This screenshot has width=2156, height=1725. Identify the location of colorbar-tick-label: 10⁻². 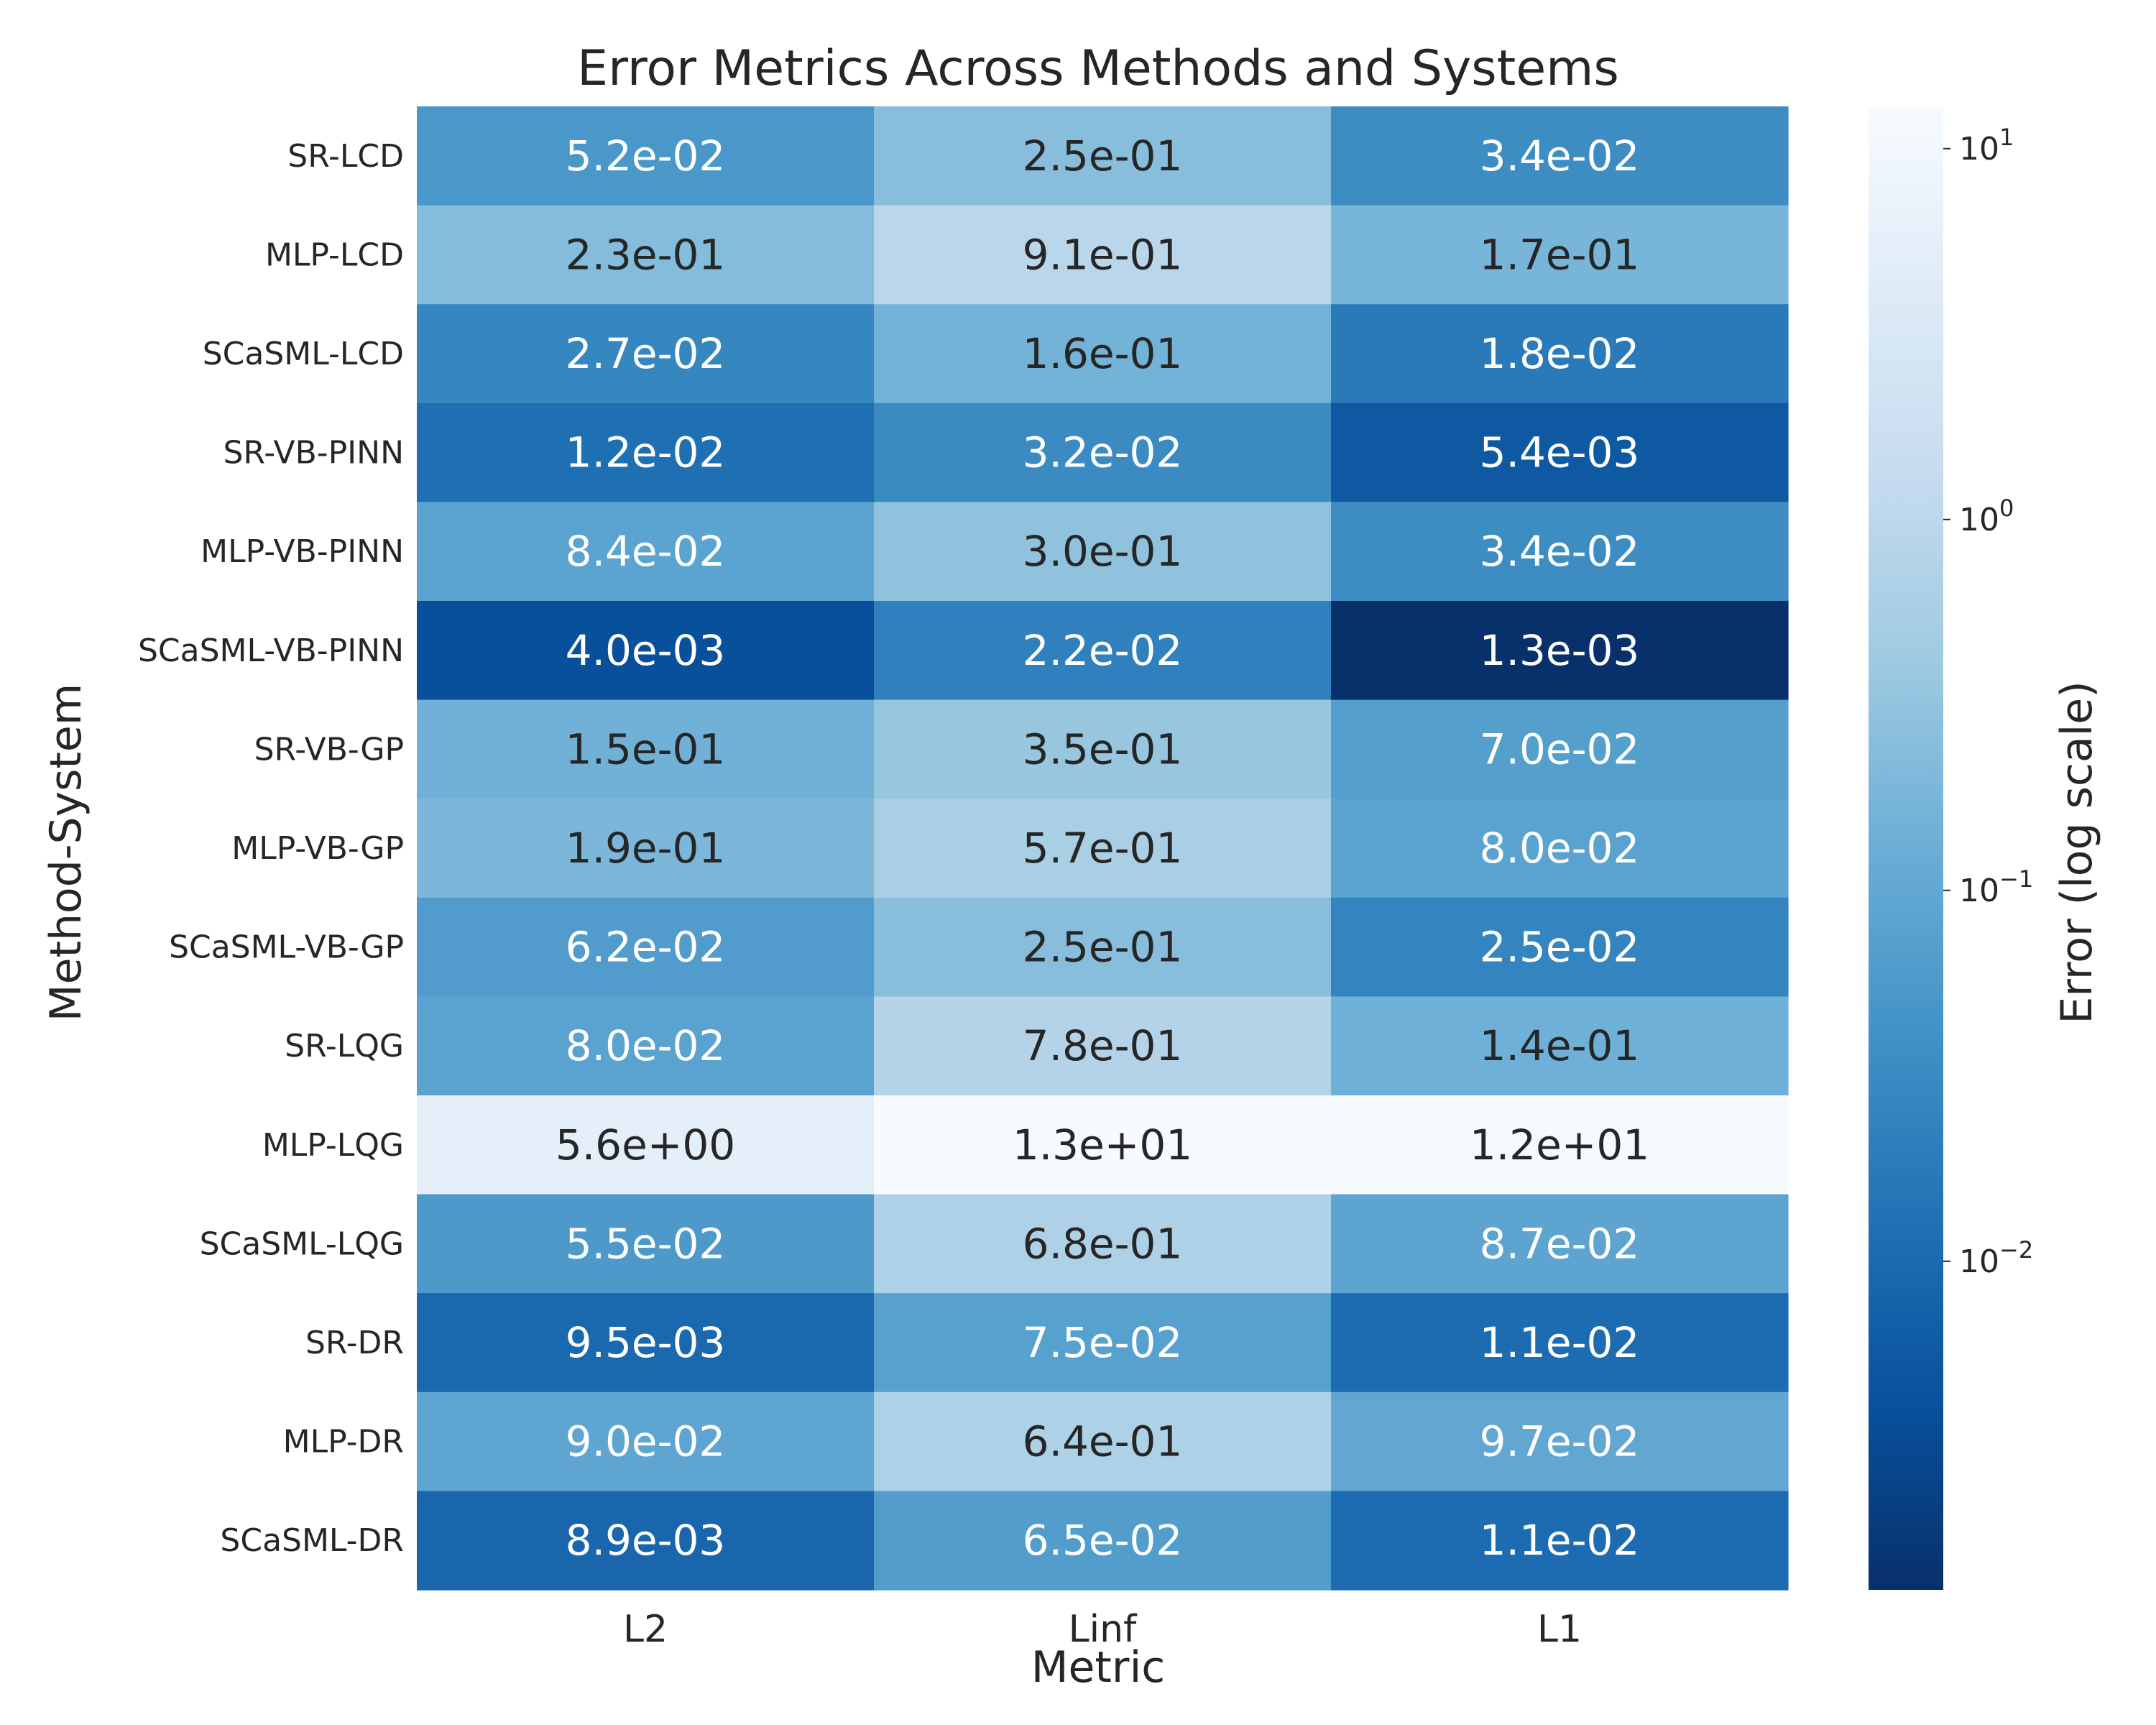
(1996, 1258).